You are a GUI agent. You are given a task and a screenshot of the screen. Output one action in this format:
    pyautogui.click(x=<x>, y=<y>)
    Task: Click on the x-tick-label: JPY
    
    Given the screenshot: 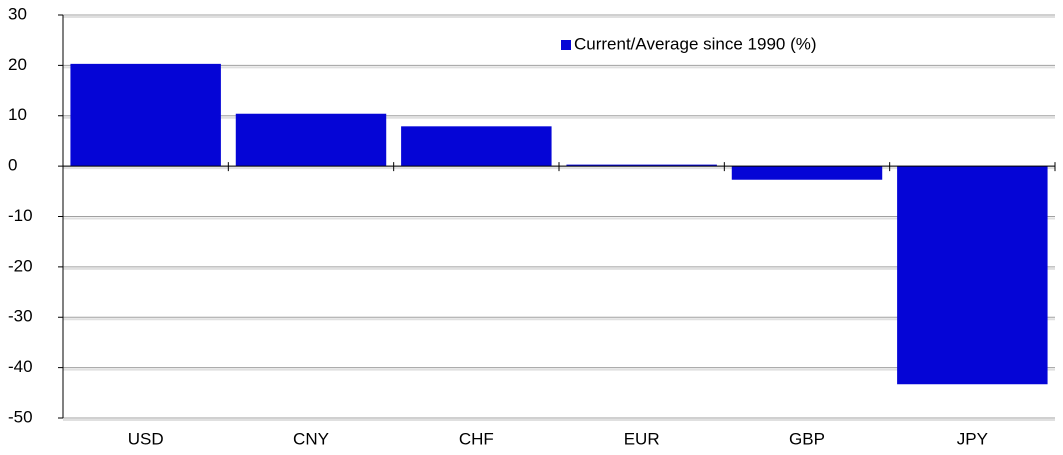 What is the action you would take?
    pyautogui.click(x=972, y=438)
    